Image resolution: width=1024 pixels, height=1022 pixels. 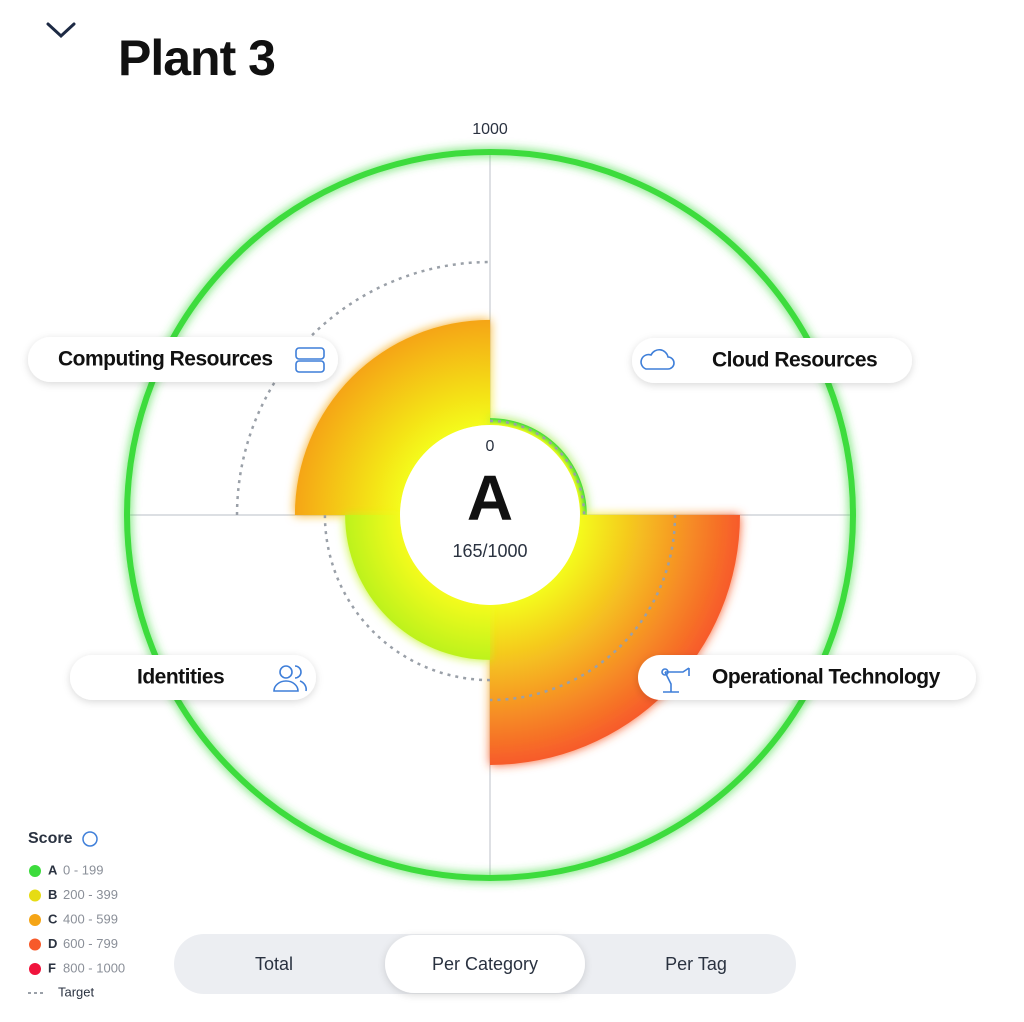 I want to click on category-pill: Identities, so click(x=193, y=677).